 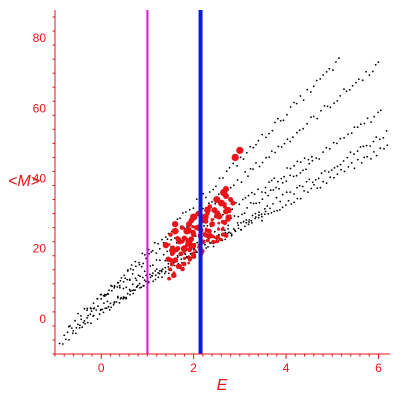 What do you see at coordinates (24, 181) in the screenshot?
I see `y-axis-label: <M>` at bounding box center [24, 181].